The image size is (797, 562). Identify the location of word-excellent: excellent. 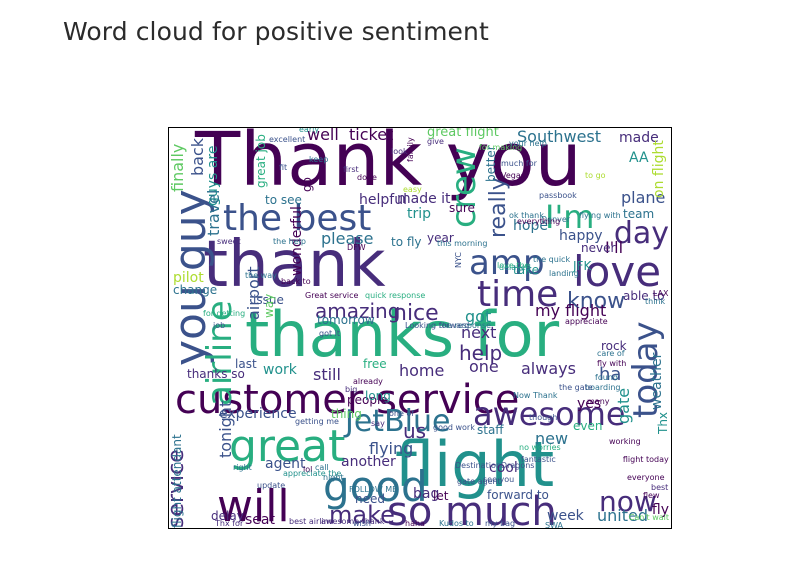
(287, 139).